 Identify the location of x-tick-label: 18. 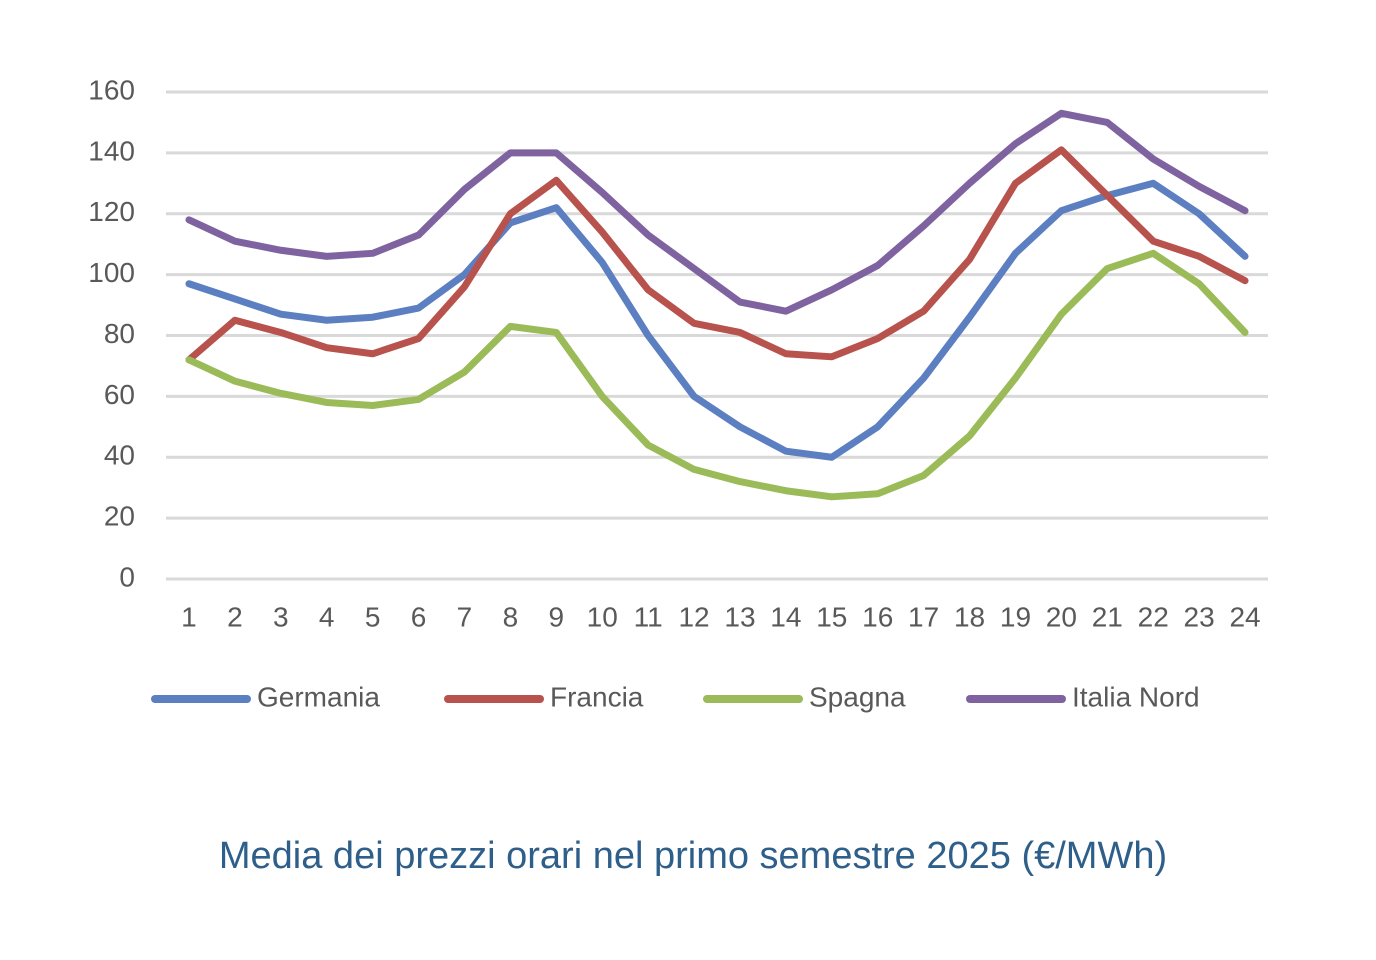
(969, 616).